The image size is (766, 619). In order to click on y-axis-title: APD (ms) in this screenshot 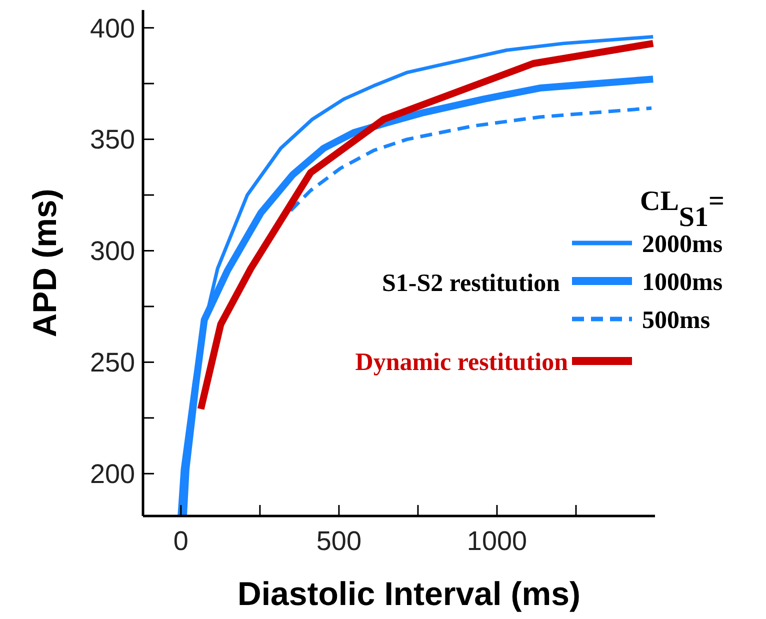, I will do `click(44, 263)`.